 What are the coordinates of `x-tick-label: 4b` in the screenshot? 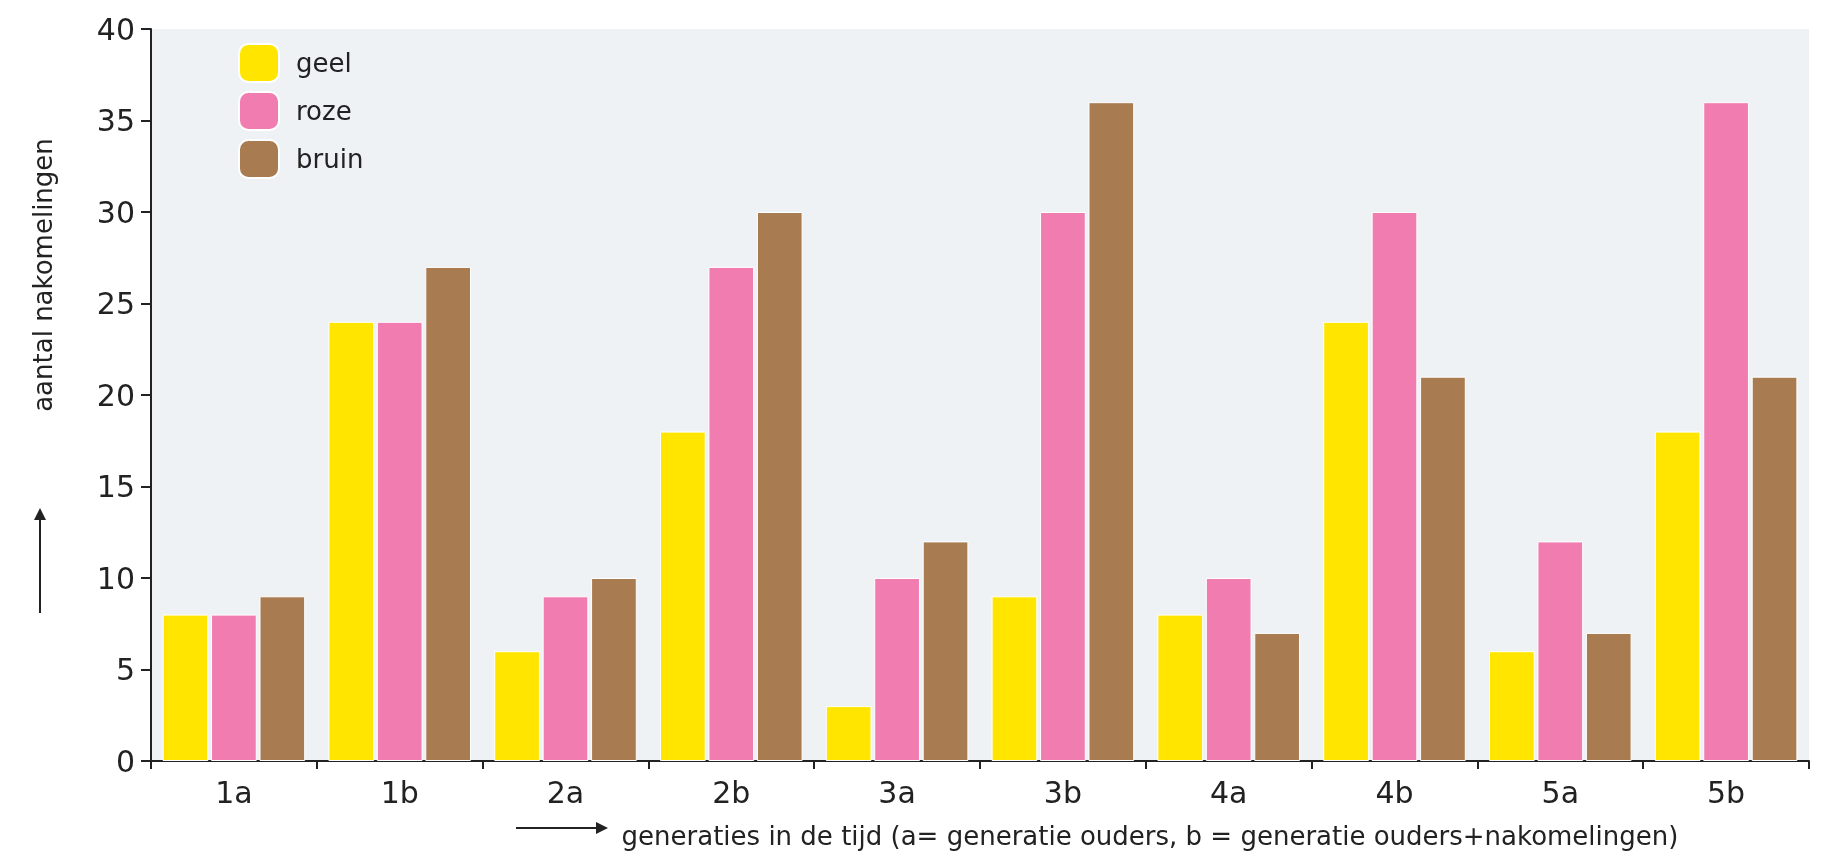 It's located at (1394, 792).